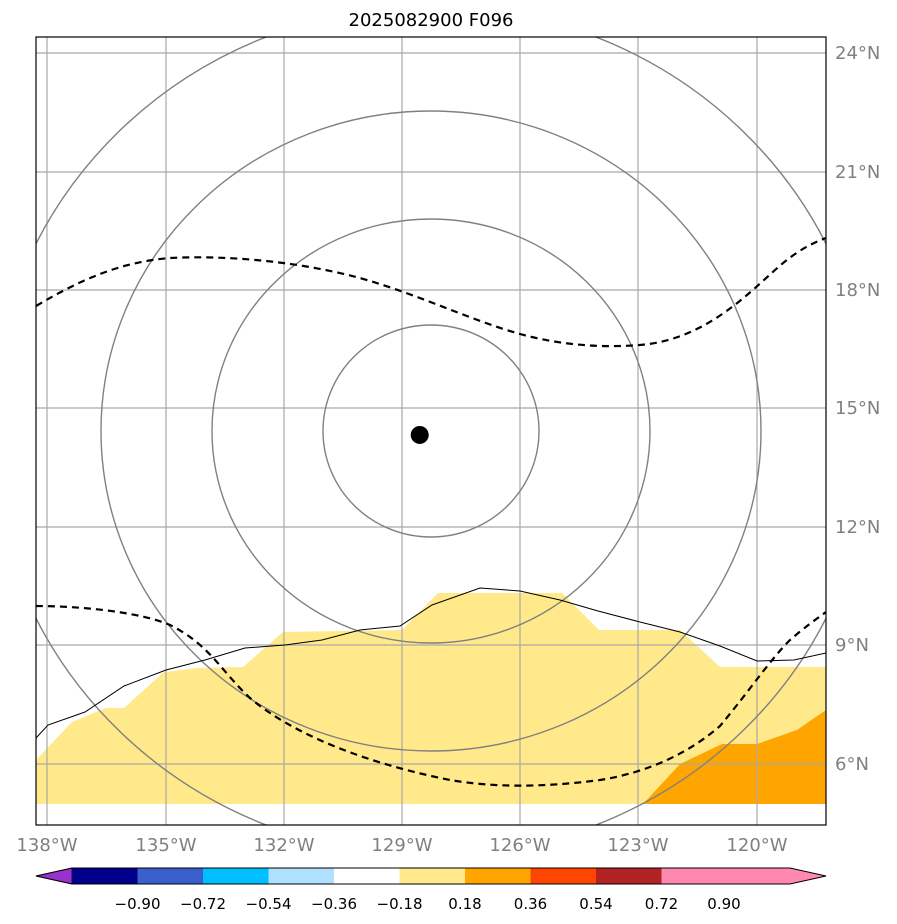  Describe the element at coordinates (637, 845) in the screenshot. I see `lon-label: 123°W` at that location.